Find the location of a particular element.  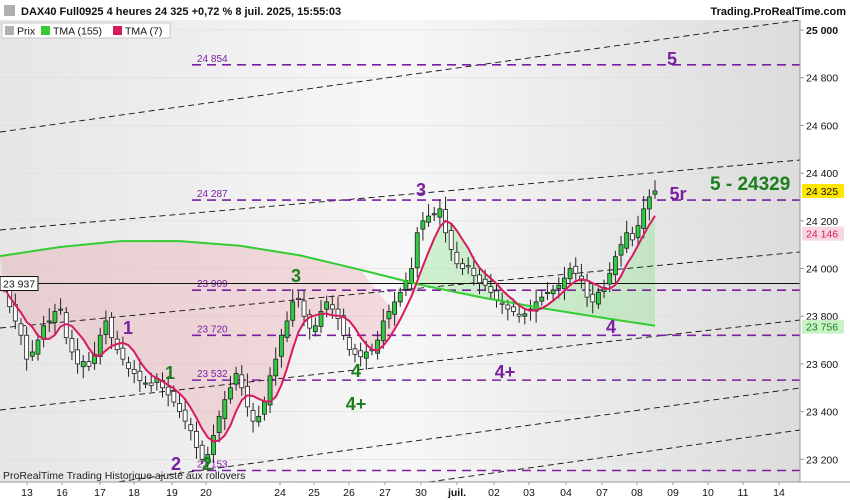

wave-label: 5 is located at coordinates (672, 59).